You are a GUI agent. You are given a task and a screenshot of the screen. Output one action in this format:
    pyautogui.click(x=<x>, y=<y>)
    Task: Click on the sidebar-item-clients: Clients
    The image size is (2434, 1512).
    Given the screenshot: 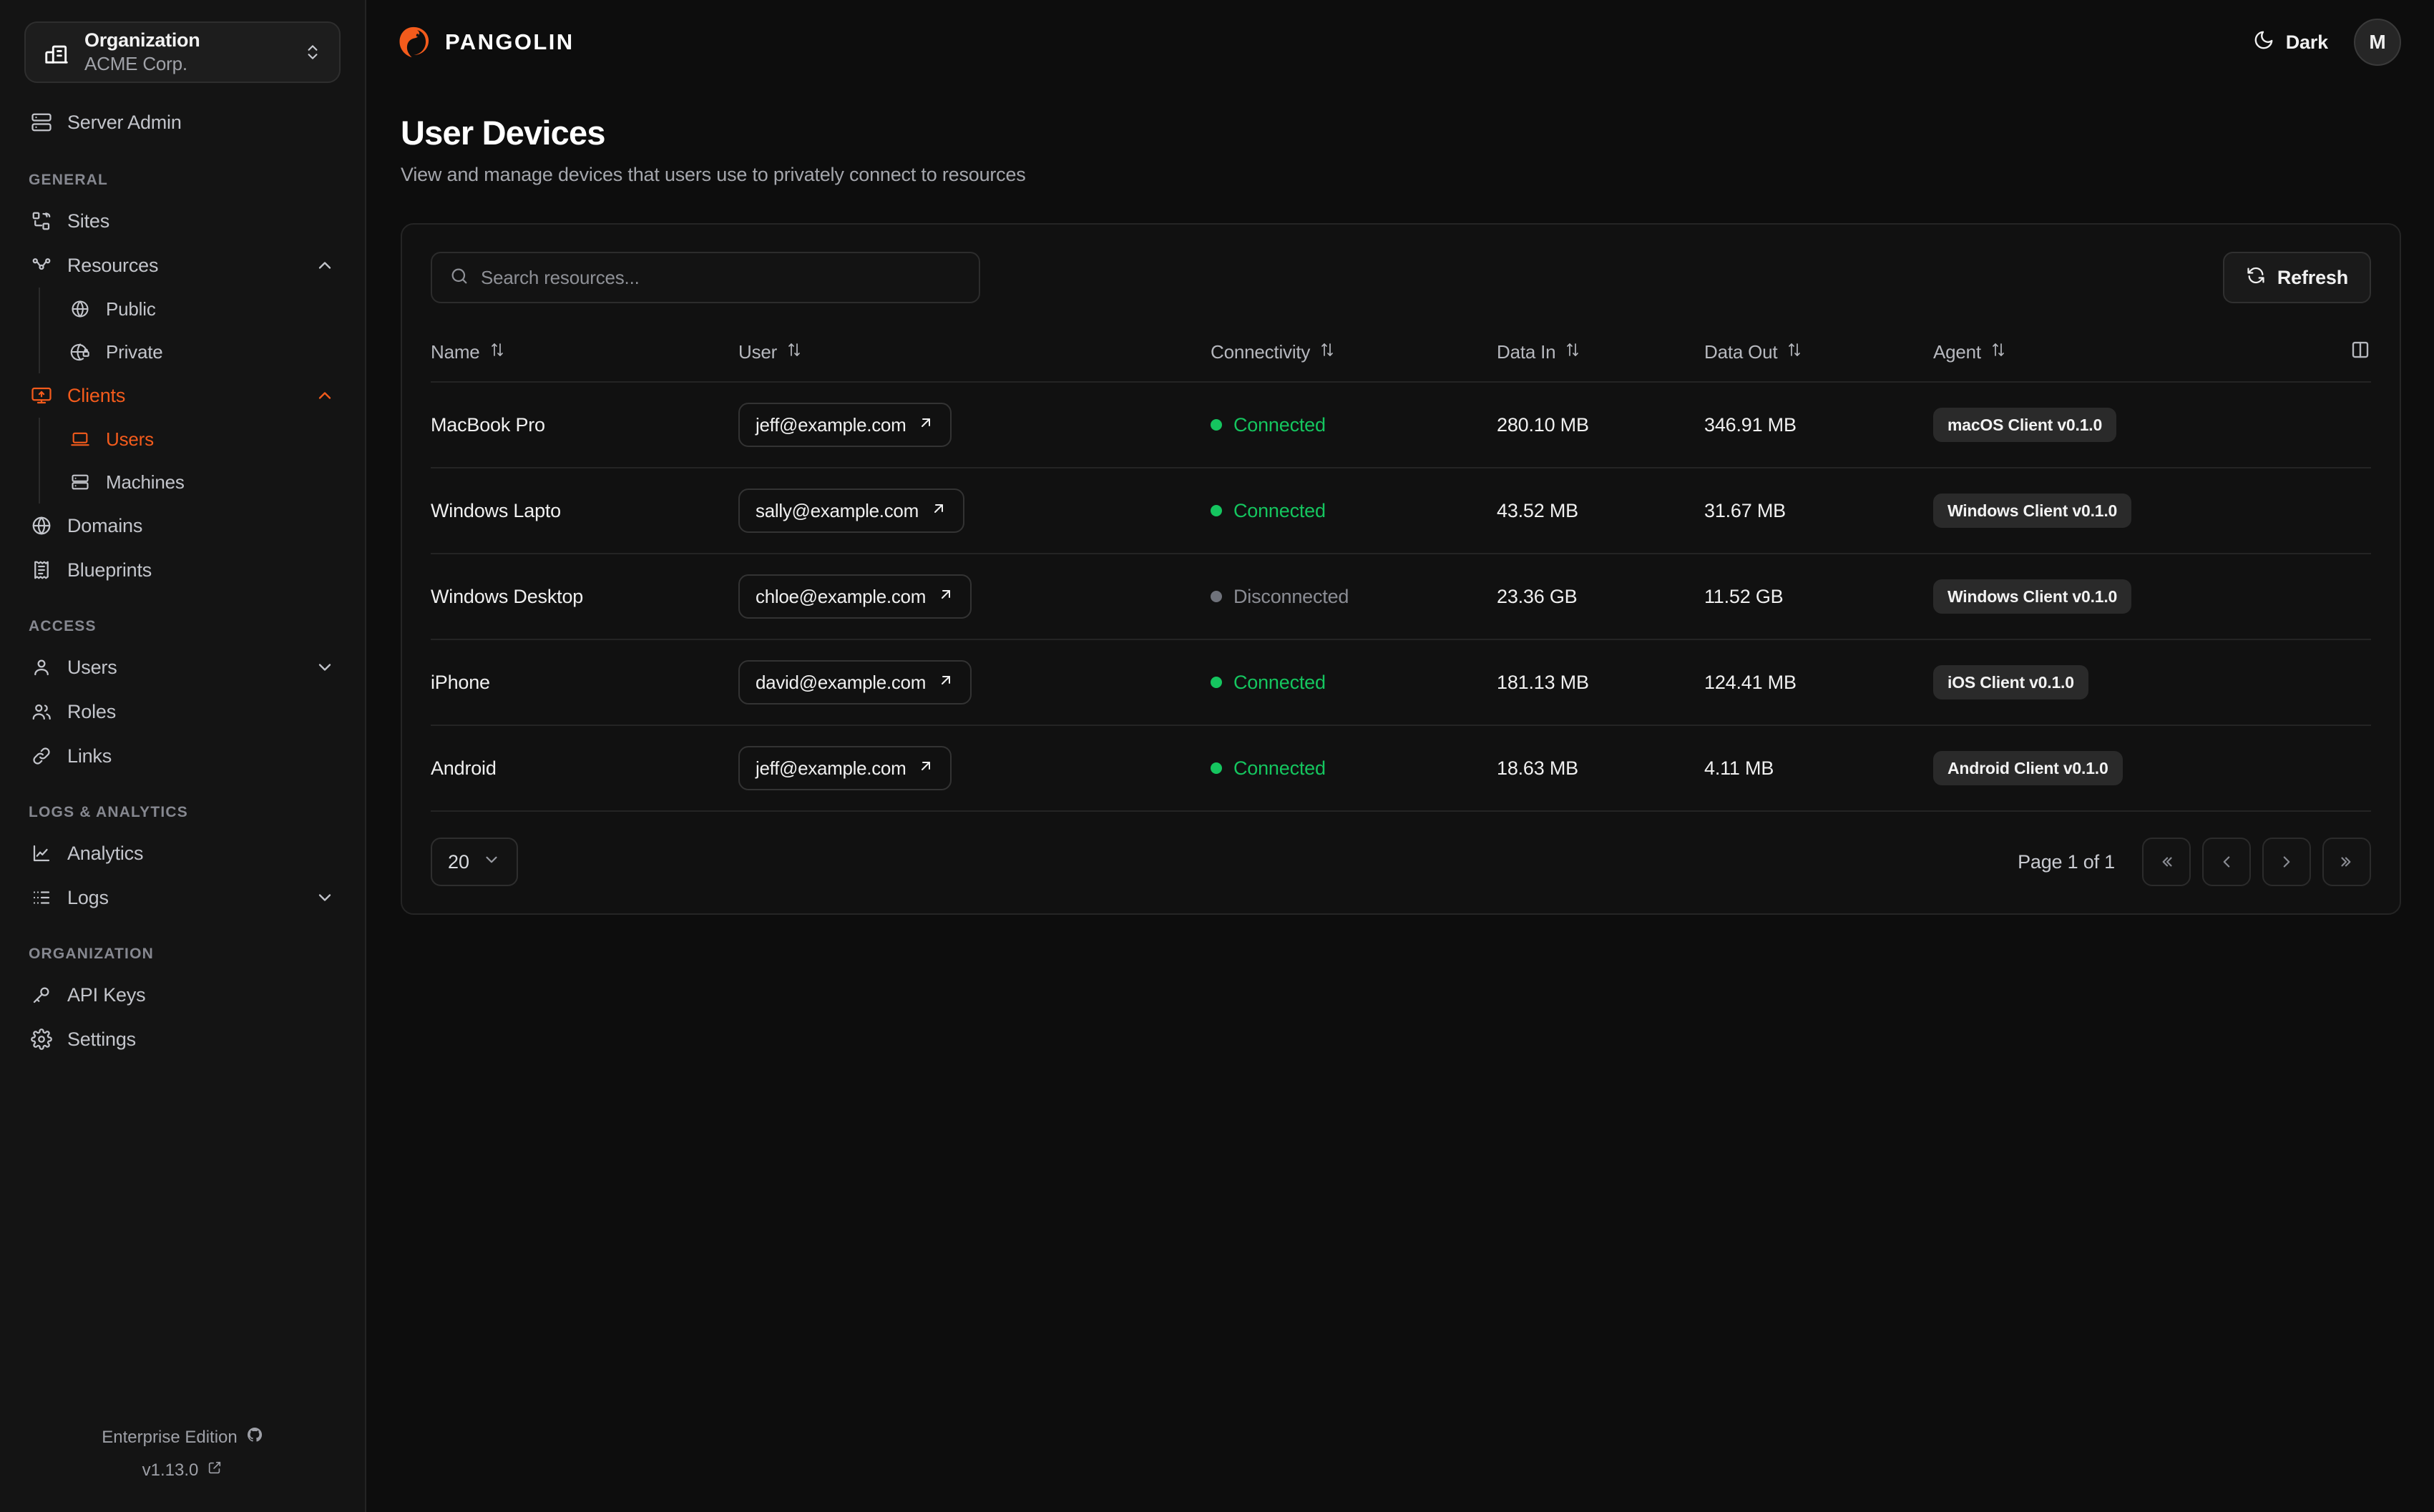 What is the action you would take?
    pyautogui.click(x=182, y=395)
    